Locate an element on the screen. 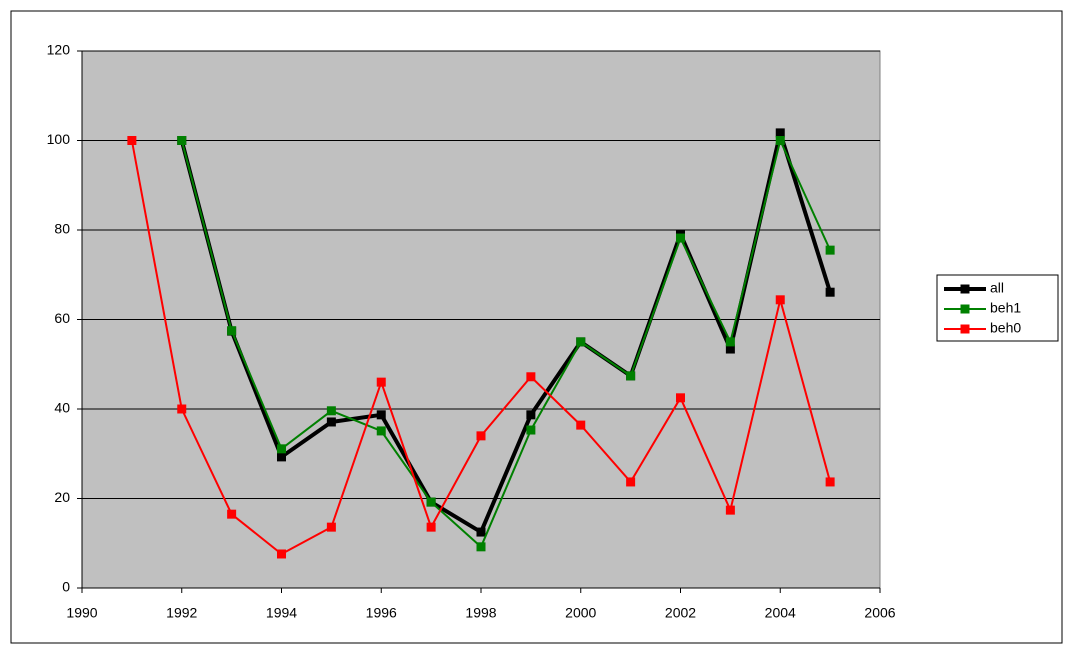 The width and height of the screenshot is (1073, 659). y-tick-label: 40 is located at coordinates (62, 408).